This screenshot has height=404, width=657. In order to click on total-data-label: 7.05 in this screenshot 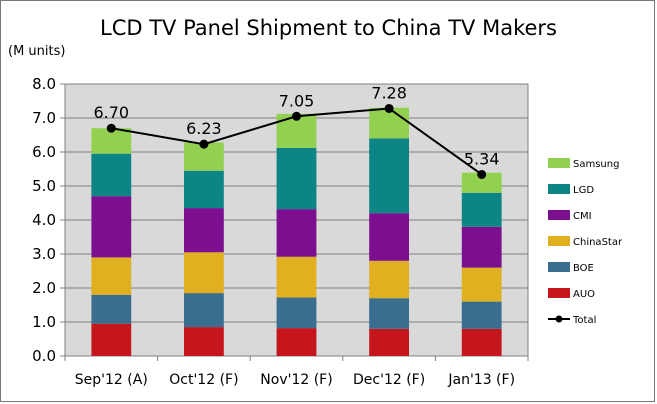, I will do `click(297, 100)`.